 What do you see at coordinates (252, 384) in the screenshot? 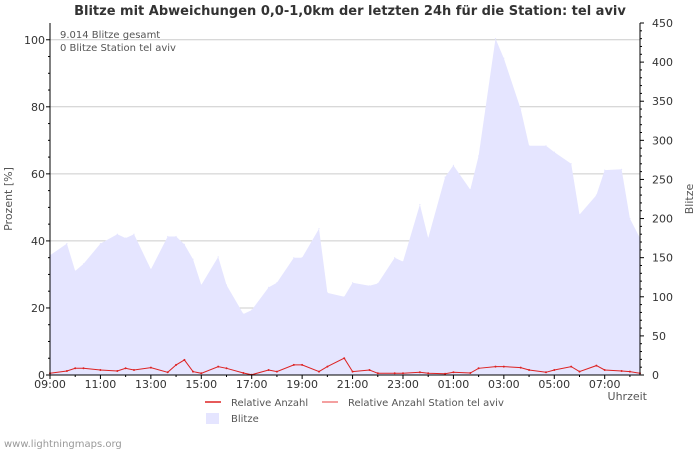
I see `x-tick-label: 17:00` at bounding box center [252, 384].